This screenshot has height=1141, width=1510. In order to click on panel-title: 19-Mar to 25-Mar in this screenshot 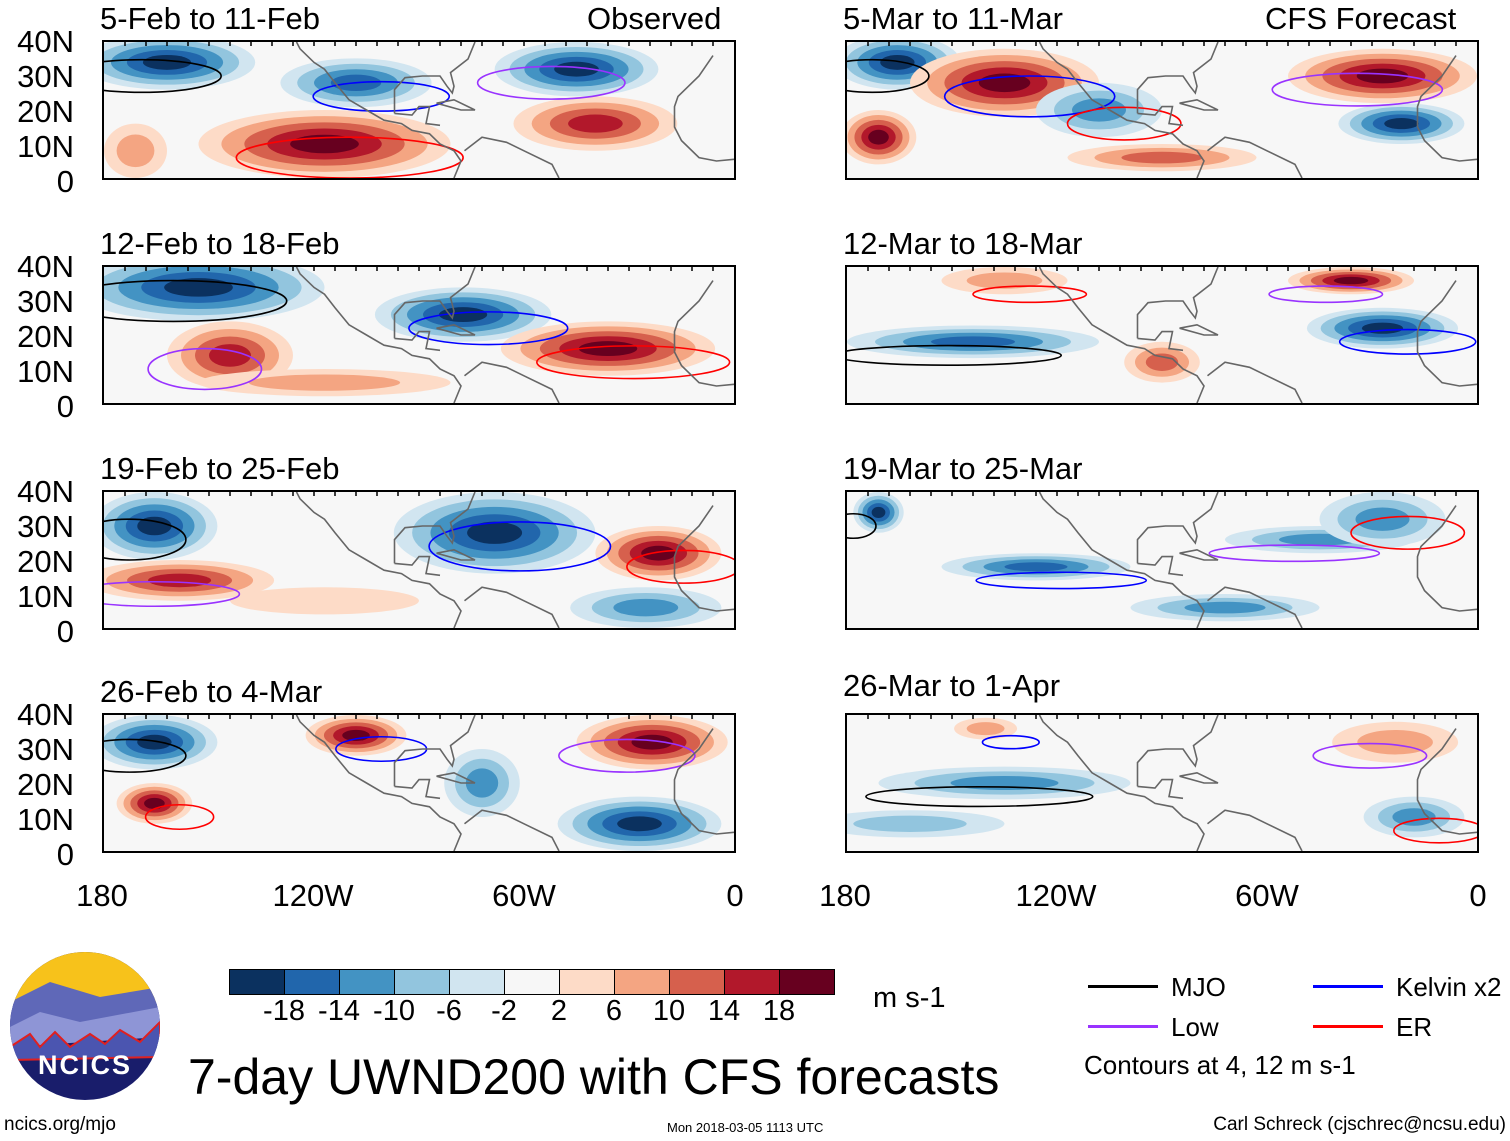, I will do `click(963, 468)`.